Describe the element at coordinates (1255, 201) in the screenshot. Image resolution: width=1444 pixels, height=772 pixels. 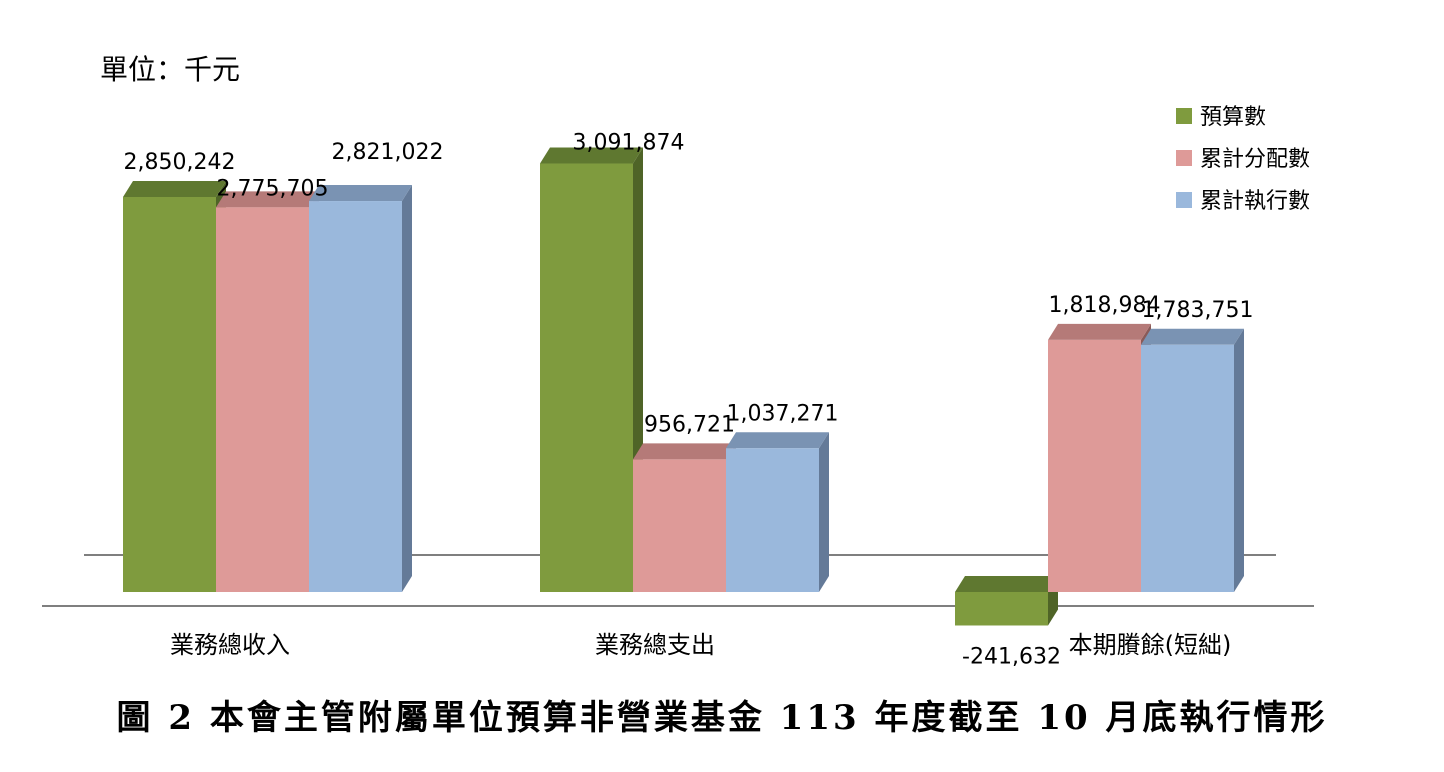
I see `legend-entry: 累計執行數` at that location.